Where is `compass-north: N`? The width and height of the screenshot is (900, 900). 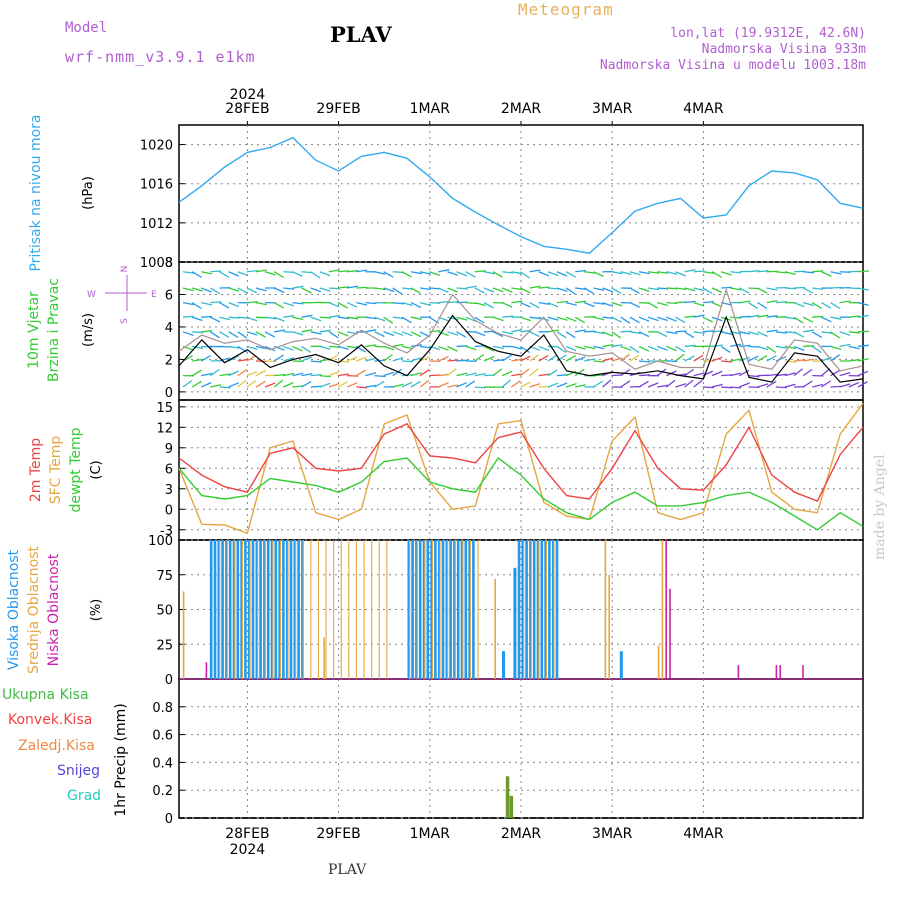 compass-north: N is located at coordinates (125, 269).